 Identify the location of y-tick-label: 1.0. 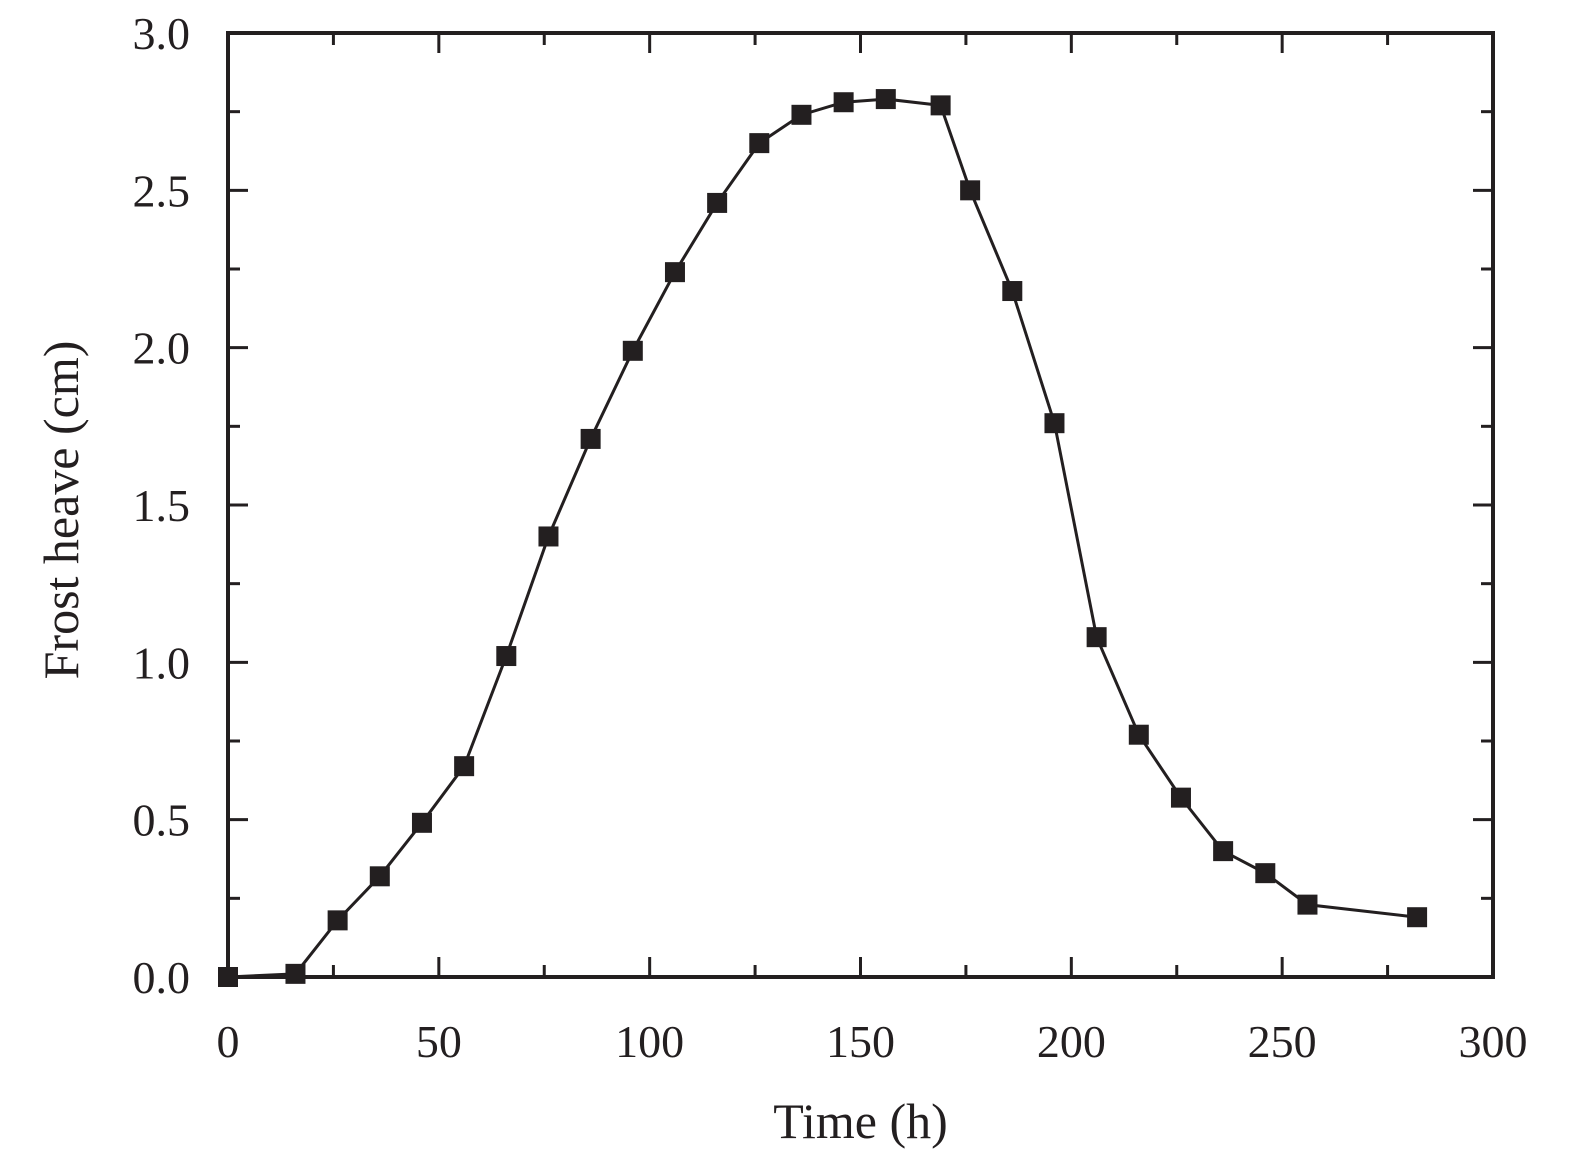
(162, 662).